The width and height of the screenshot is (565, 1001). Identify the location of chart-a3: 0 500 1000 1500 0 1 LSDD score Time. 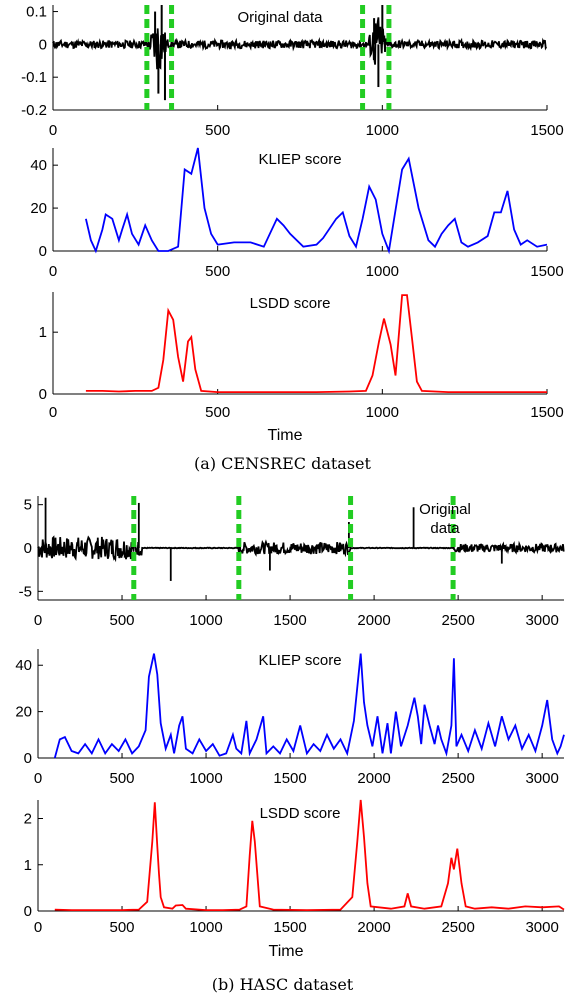
(301, 368).